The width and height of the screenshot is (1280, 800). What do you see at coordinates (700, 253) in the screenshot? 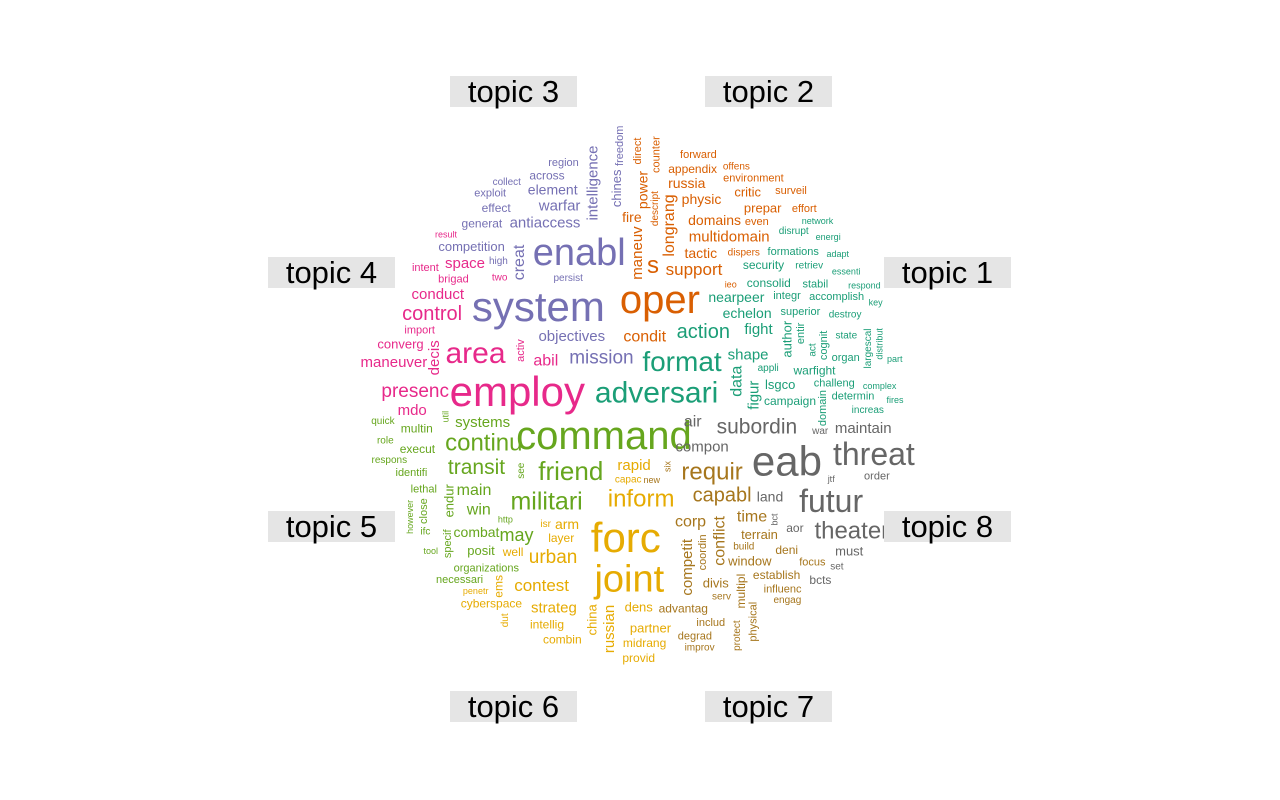
I see `word-tactic: tactic` at bounding box center [700, 253].